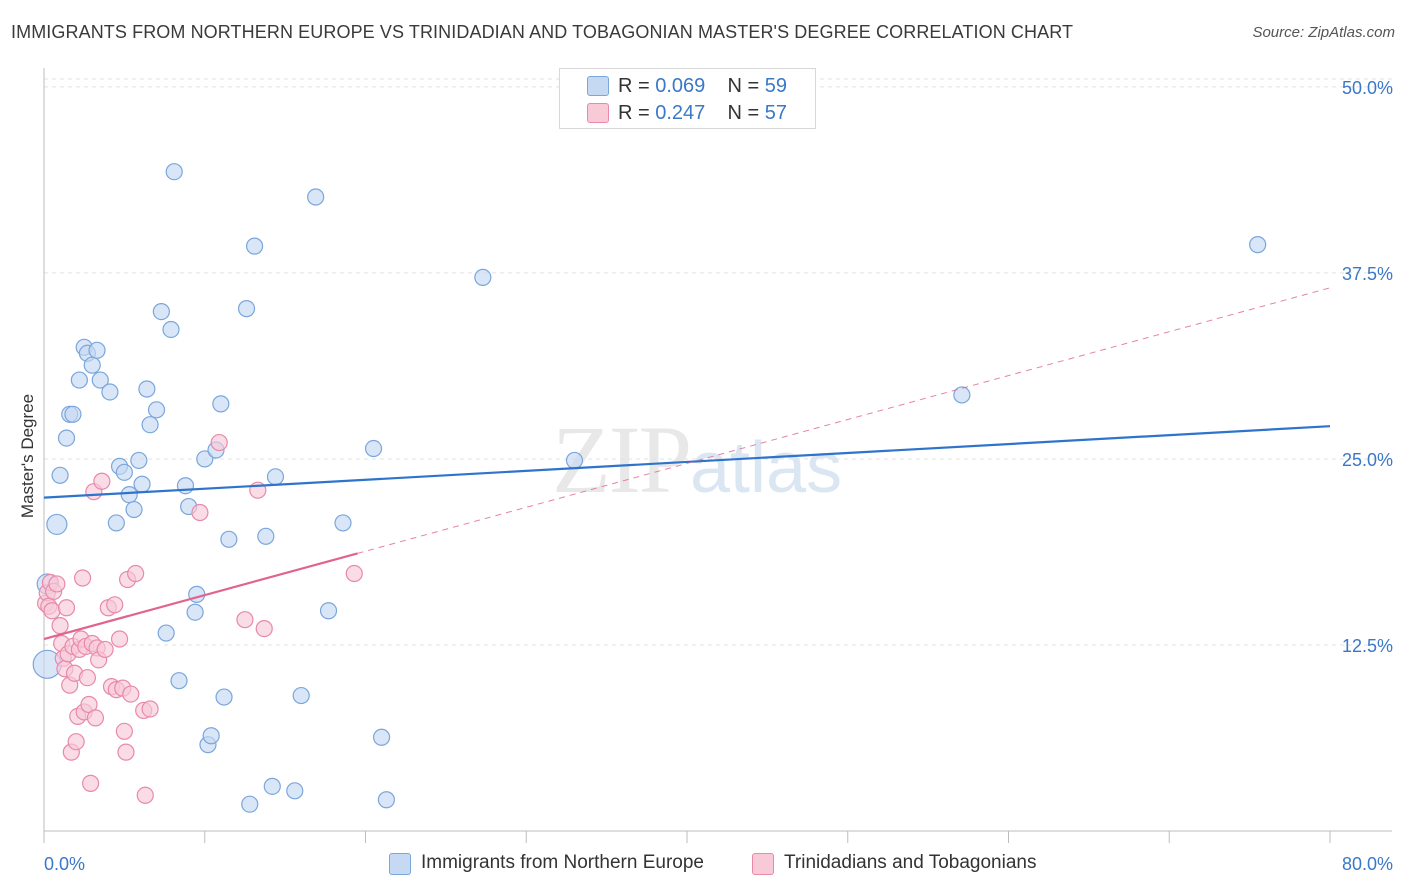  Describe the element at coordinates (776, 113) in the screenshot. I see `legend-n-value-pink: 57` at that location.